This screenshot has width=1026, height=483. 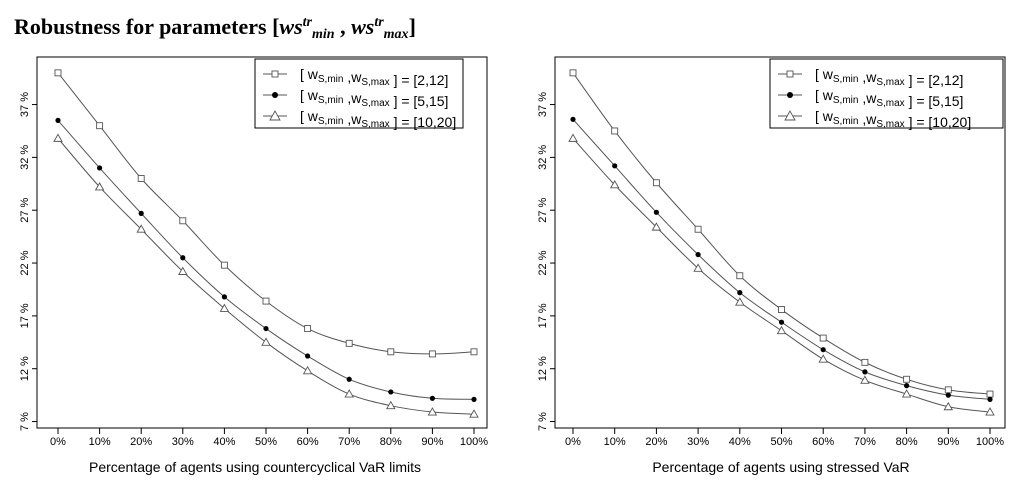 I want to click on legend-marker, so click(x=275, y=115).